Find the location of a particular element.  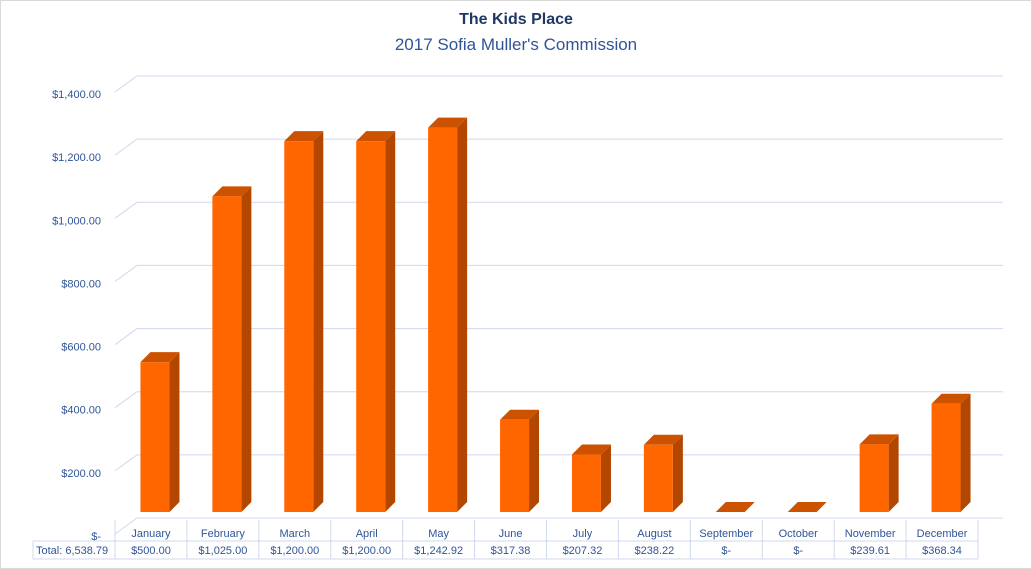

category-label: July is located at coordinates (583, 534).